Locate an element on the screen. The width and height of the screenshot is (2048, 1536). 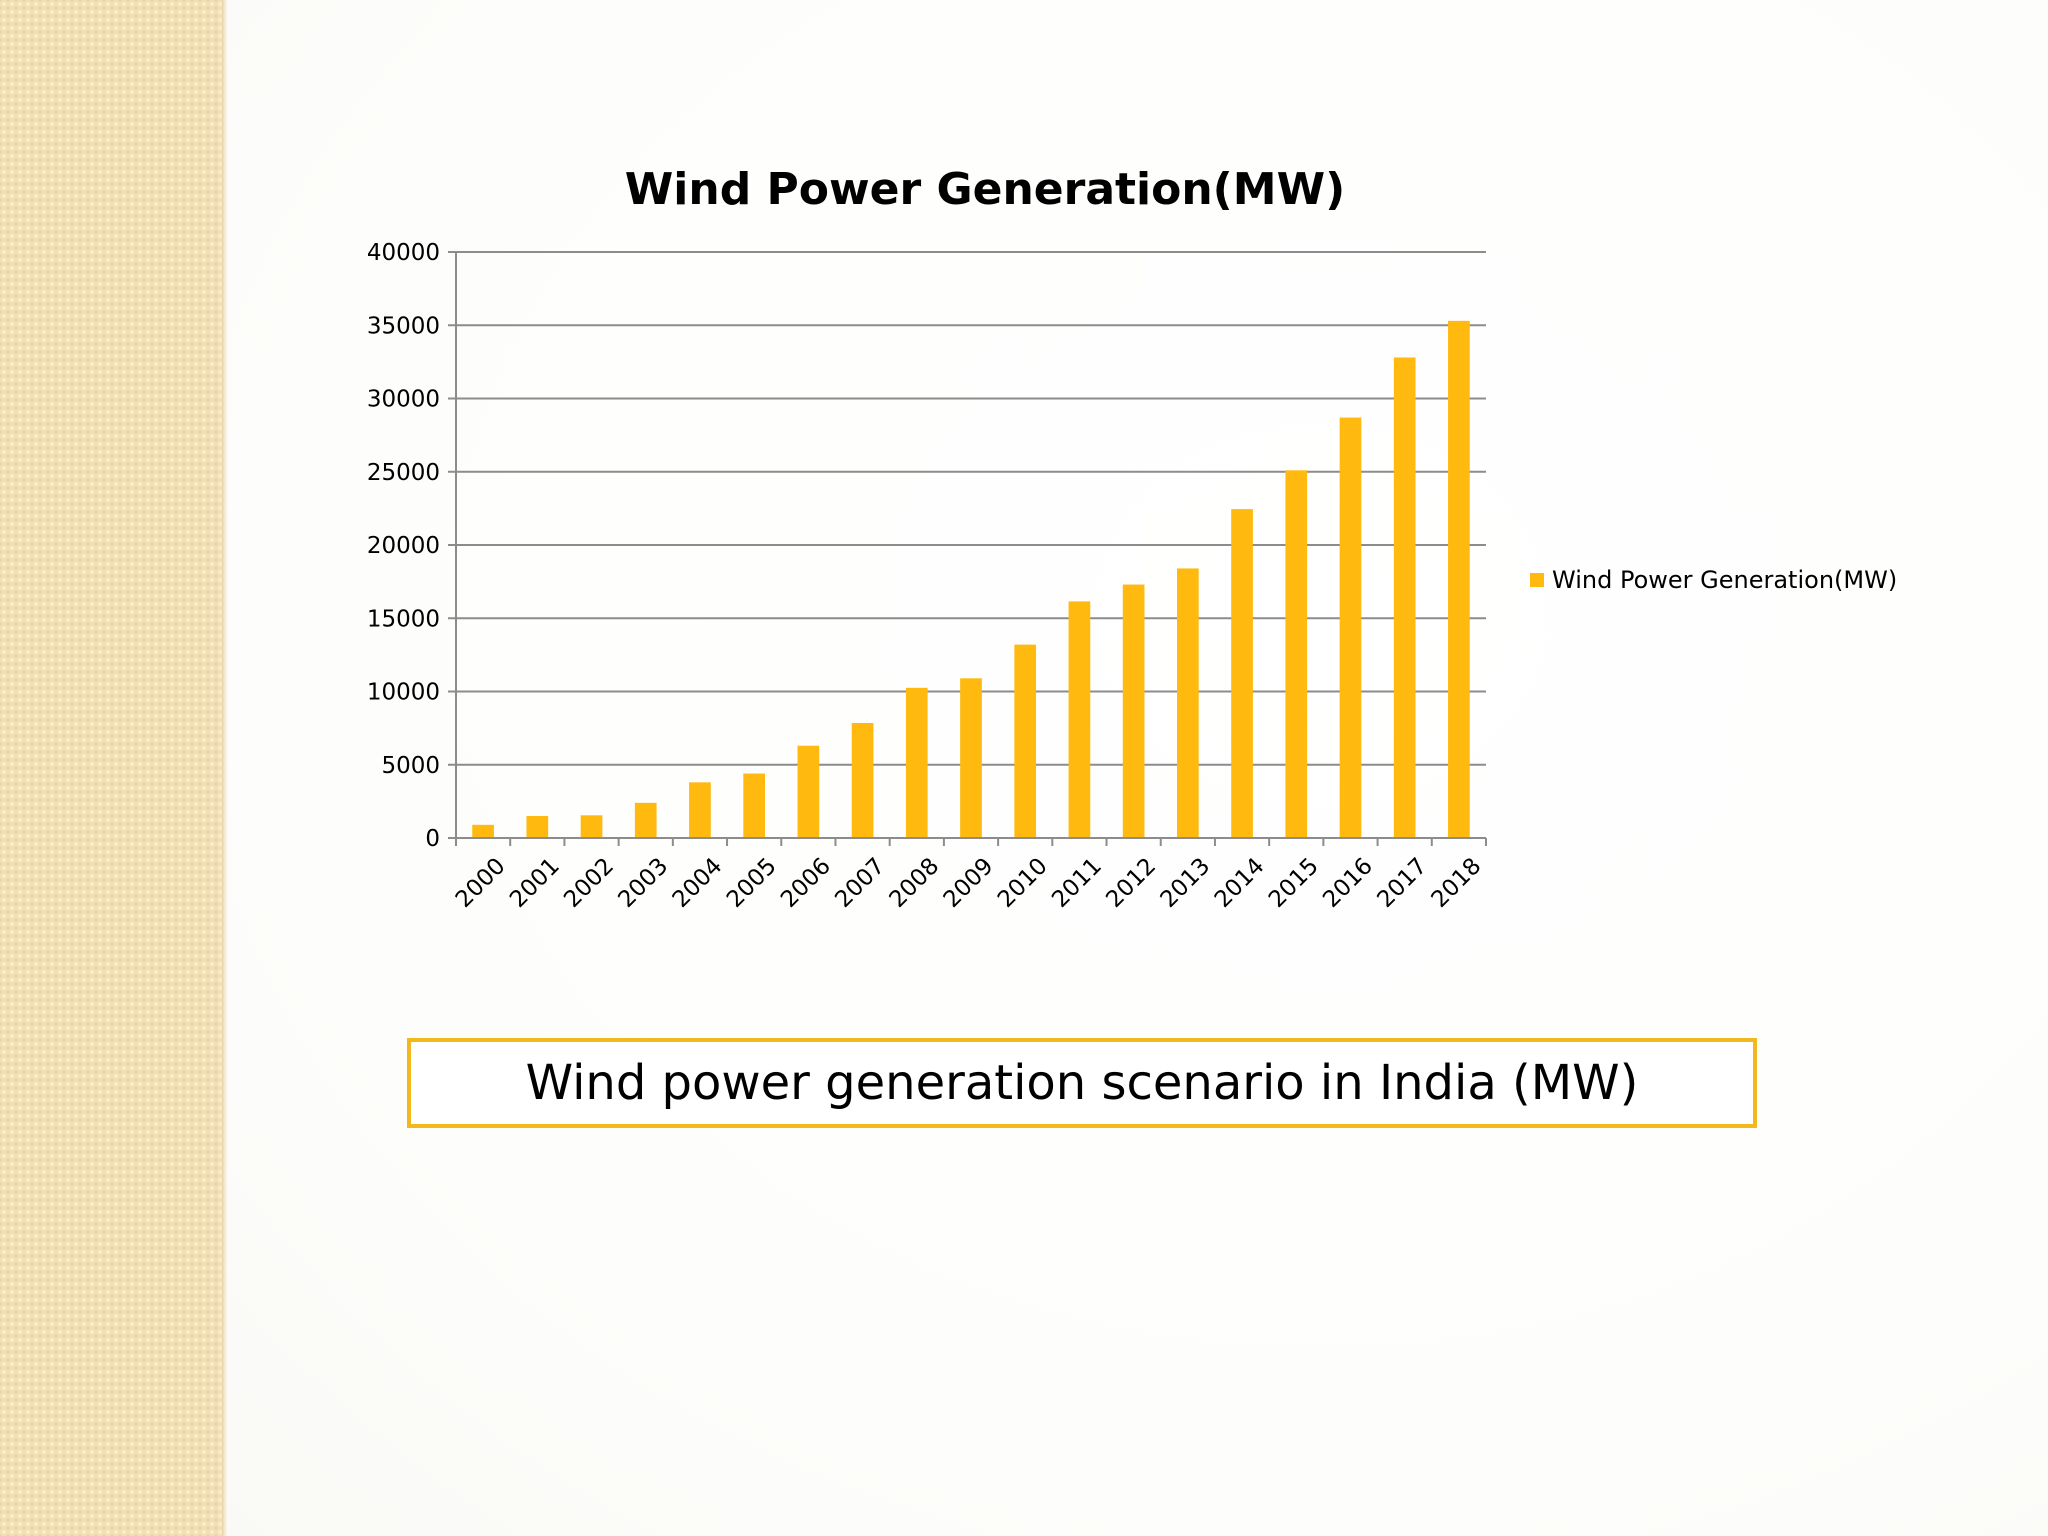
y-tick-label: 15000 is located at coordinates (403, 619).